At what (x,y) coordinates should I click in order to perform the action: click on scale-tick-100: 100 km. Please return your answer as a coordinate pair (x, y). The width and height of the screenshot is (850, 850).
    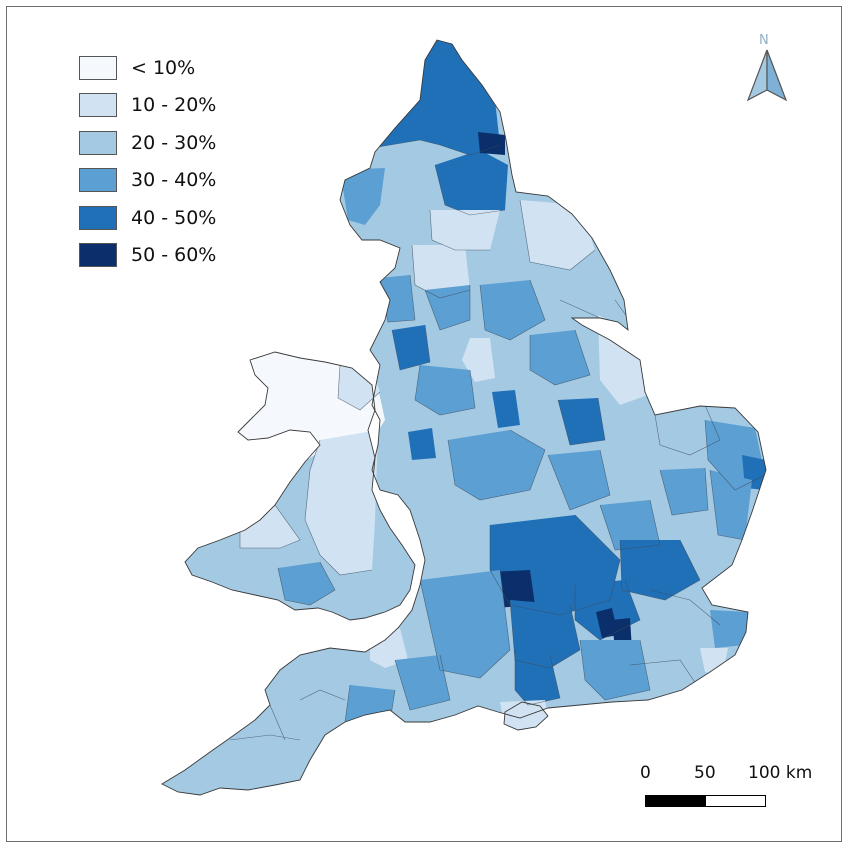
    Looking at the image, I should click on (780, 773).